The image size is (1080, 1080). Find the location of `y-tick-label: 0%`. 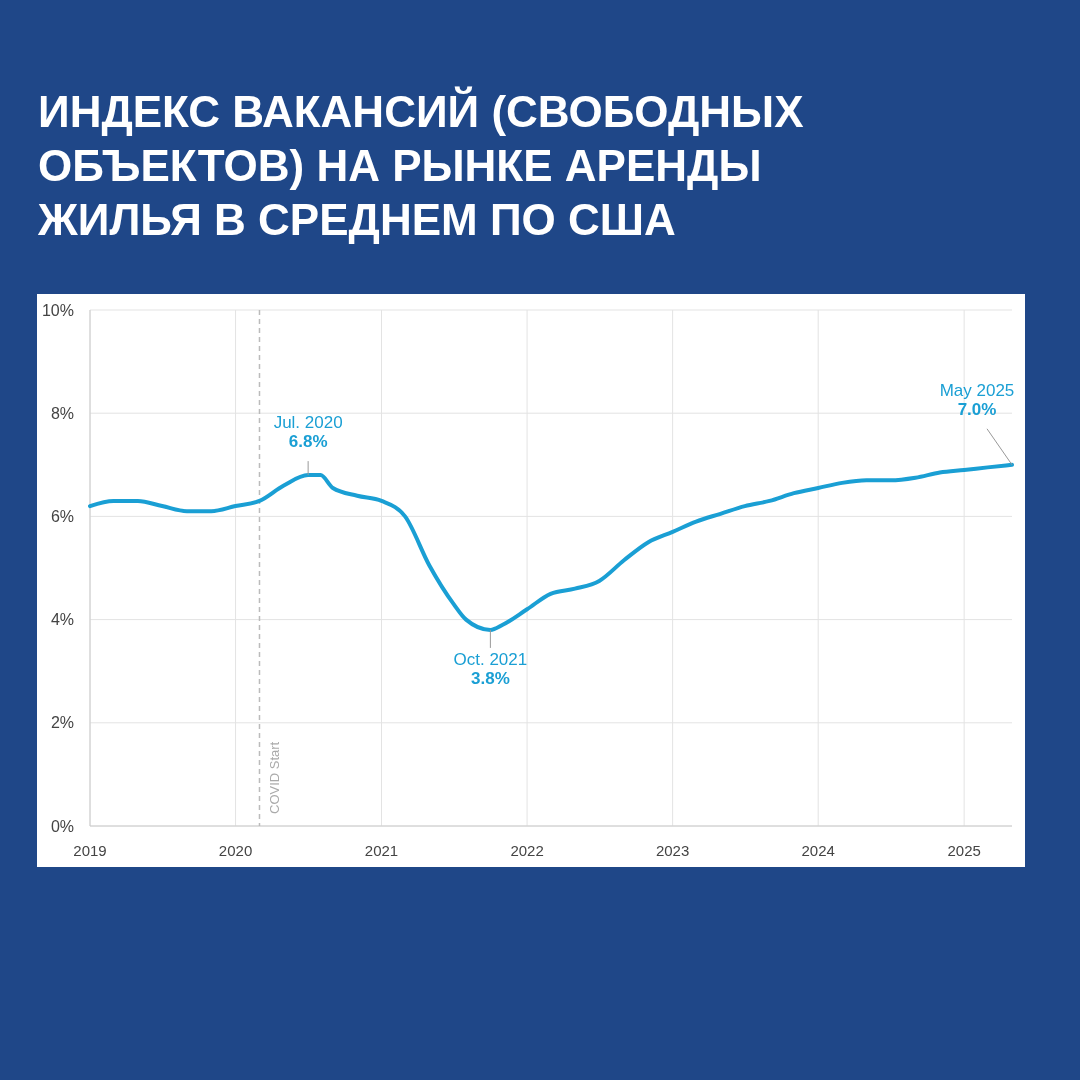

y-tick-label: 0% is located at coordinates (62, 826).